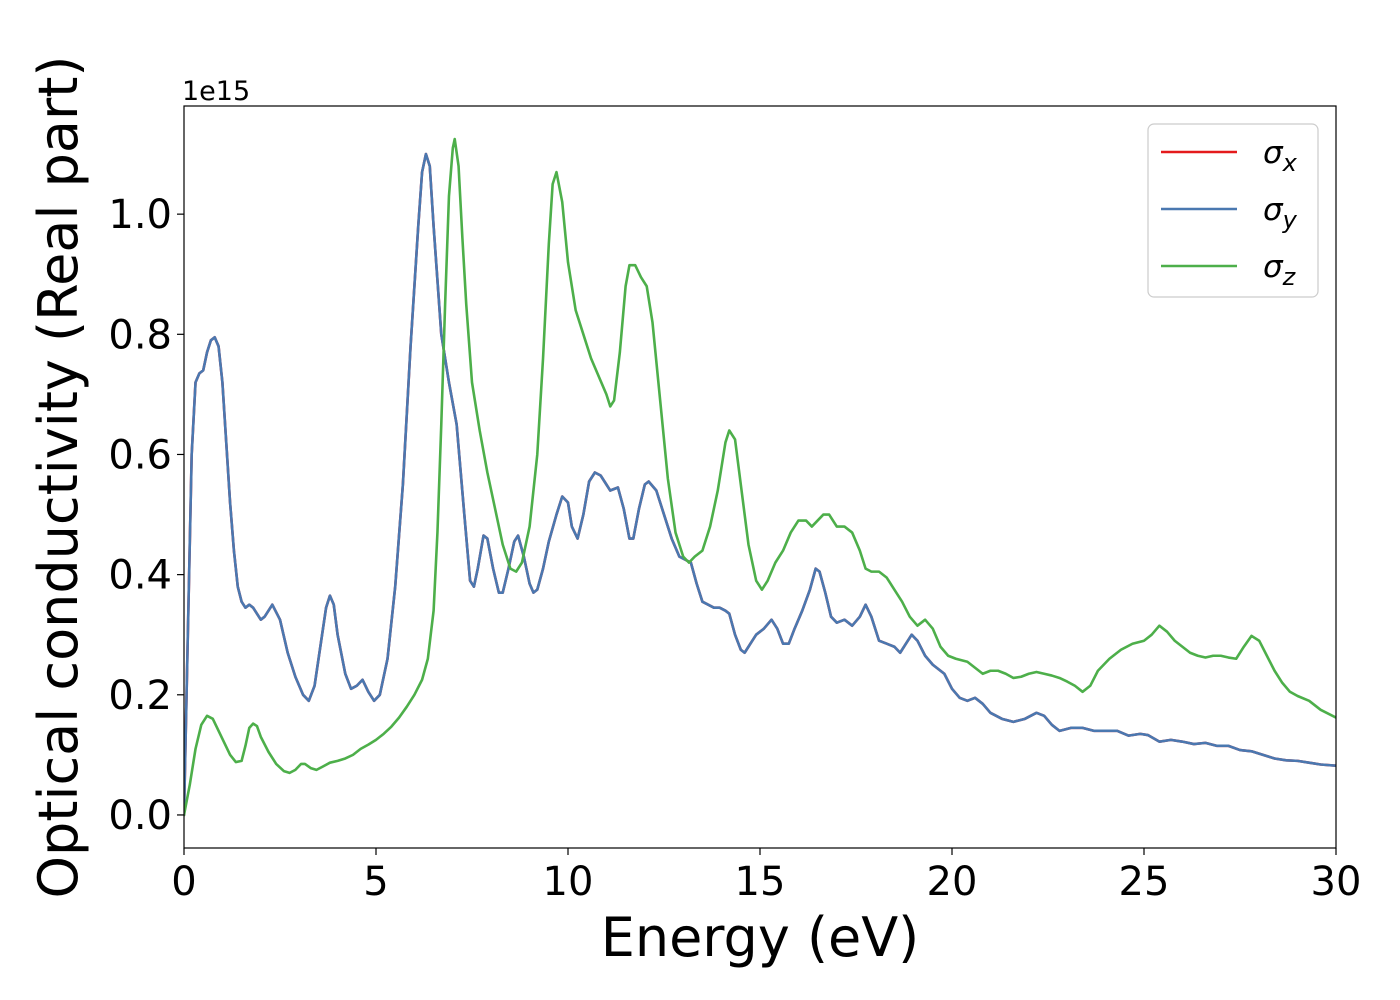 This screenshot has height=1000, width=1400. What do you see at coordinates (1144, 882) in the screenshot?
I see `x-tick-label: 25` at bounding box center [1144, 882].